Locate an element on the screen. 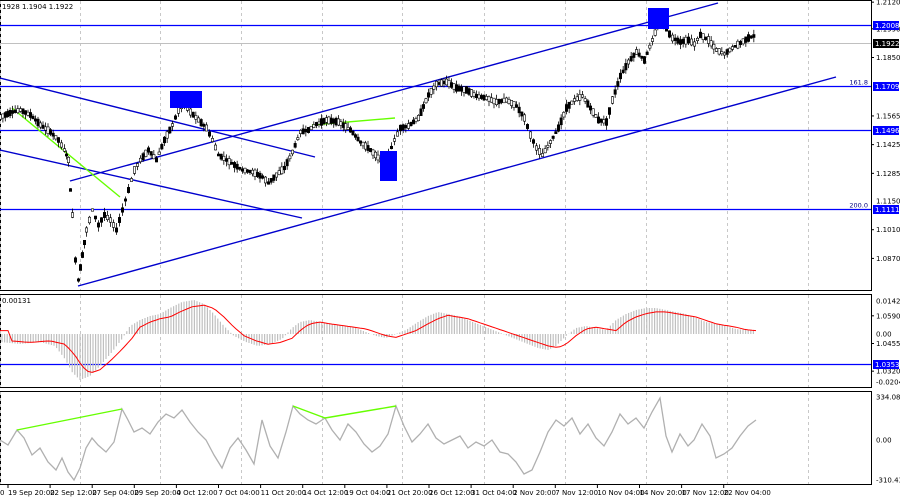 The width and height of the screenshot is (900, 500). price-tick-label: 1.2120 is located at coordinates (888, 3).